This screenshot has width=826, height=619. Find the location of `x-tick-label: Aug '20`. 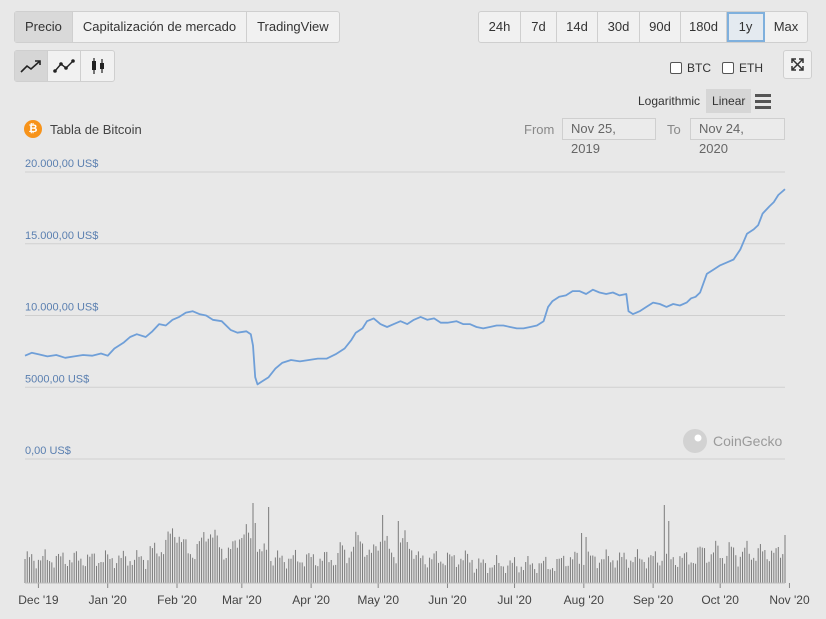

x-tick-label: Aug '20 is located at coordinates (584, 600).